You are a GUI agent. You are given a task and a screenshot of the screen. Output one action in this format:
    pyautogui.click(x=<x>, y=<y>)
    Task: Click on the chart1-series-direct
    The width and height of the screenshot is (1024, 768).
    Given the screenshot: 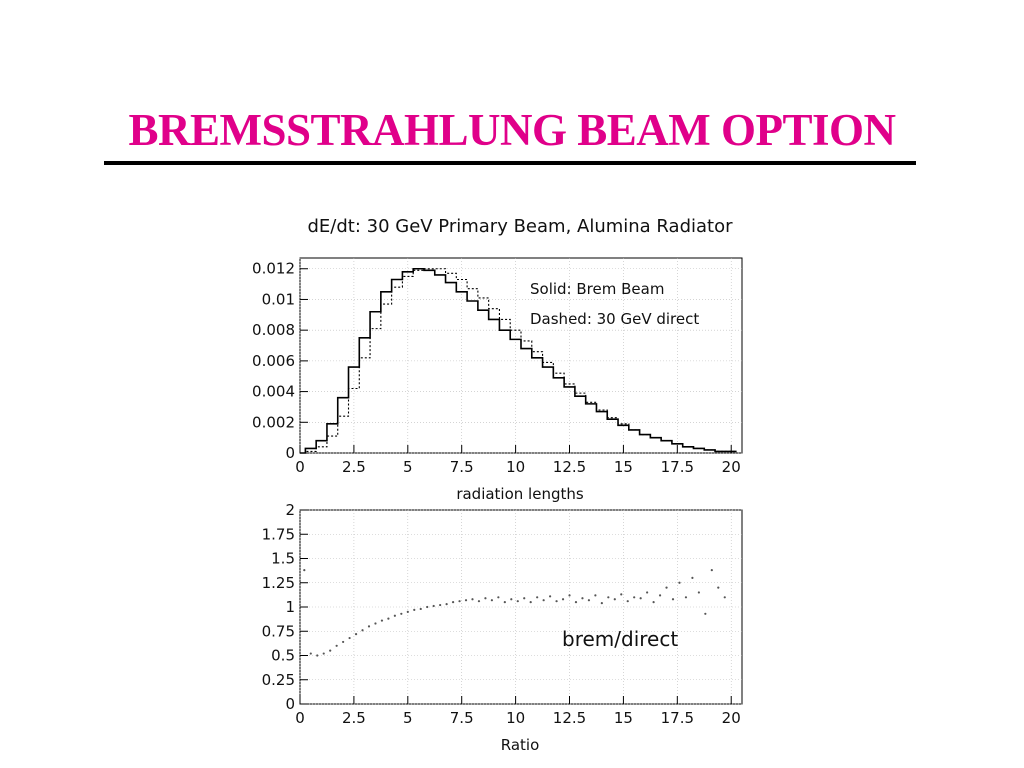 What is the action you would take?
    pyautogui.click(x=518, y=361)
    